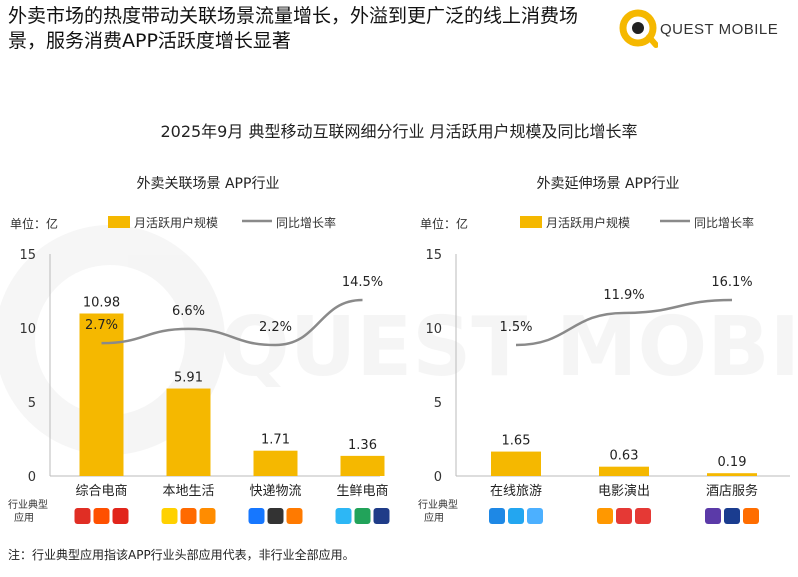 This screenshot has height=577, width=798. Describe the element at coordinates (444, 223) in the screenshot. I see `right-unit-label: 单位：亿` at that location.